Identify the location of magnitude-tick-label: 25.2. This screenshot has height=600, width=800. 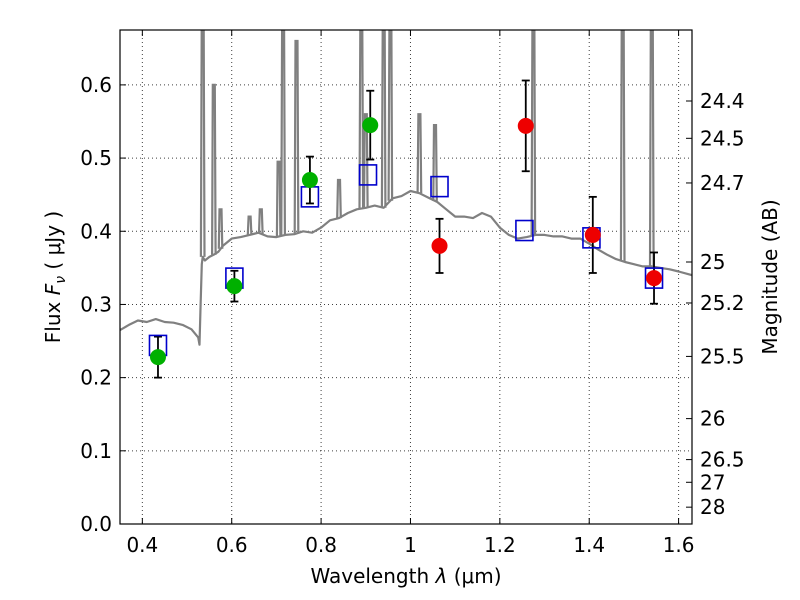
(722, 303).